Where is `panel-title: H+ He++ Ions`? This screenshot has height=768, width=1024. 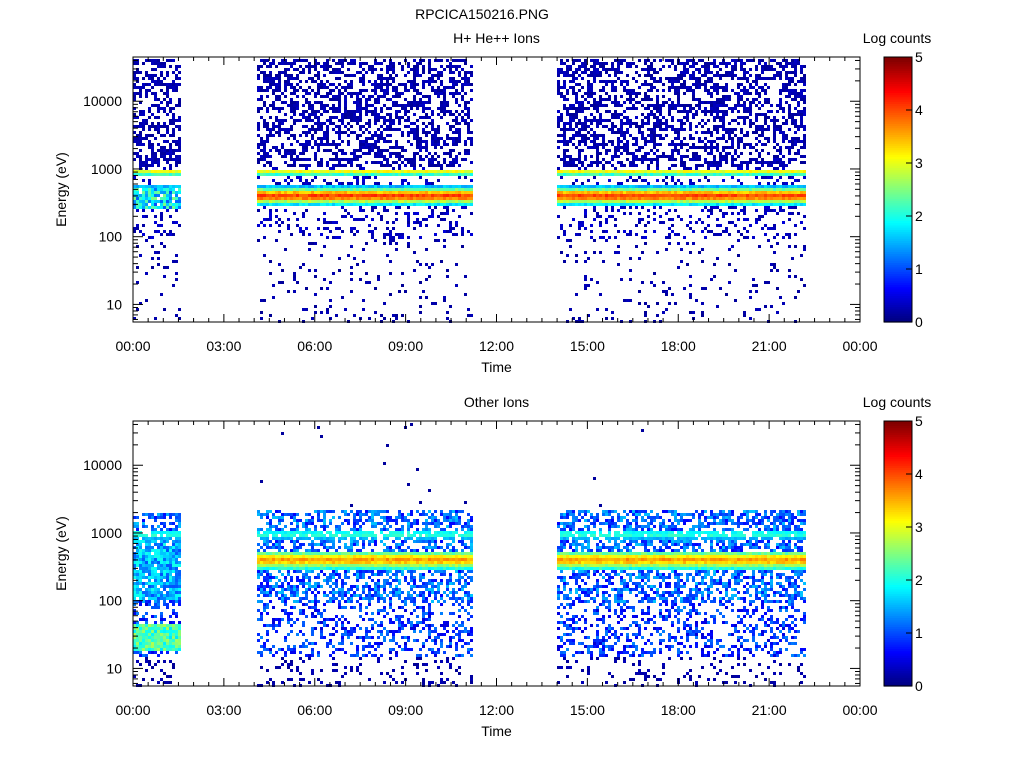 panel-title: H+ He++ Ions is located at coordinates (496, 38).